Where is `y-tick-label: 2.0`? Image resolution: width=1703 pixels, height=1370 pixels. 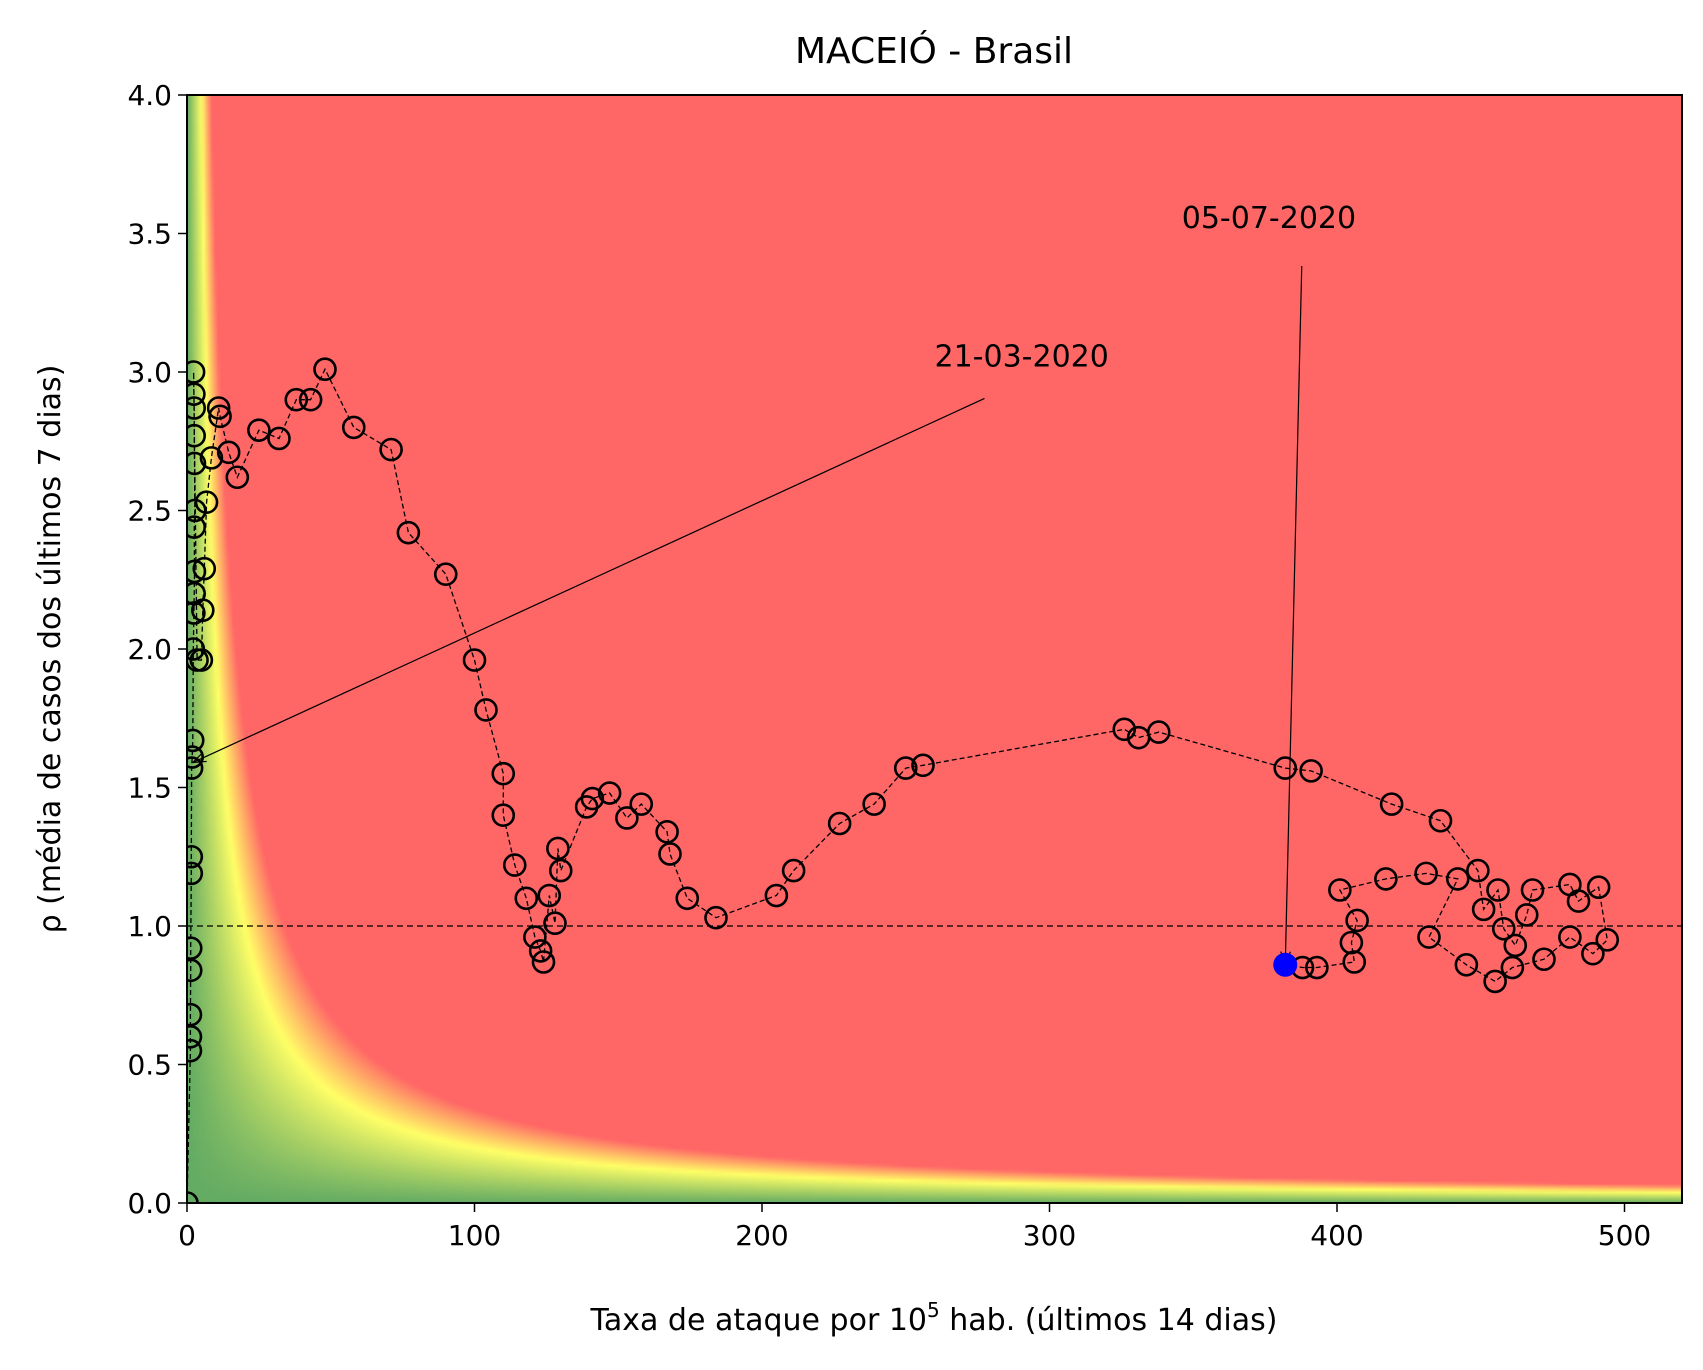
y-tick-label: 2.0 is located at coordinates (149, 649).